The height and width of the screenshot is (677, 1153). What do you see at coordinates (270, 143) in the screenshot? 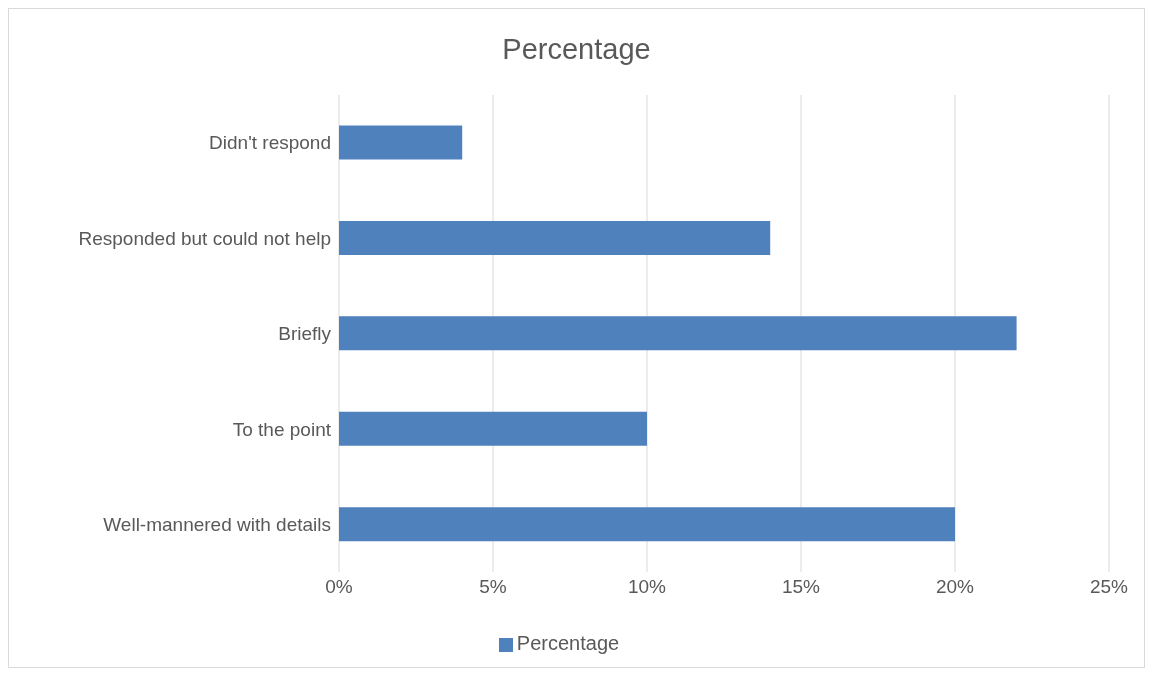
I see `y-tick-label: Didn't respond` at bounding box center [270, 143].